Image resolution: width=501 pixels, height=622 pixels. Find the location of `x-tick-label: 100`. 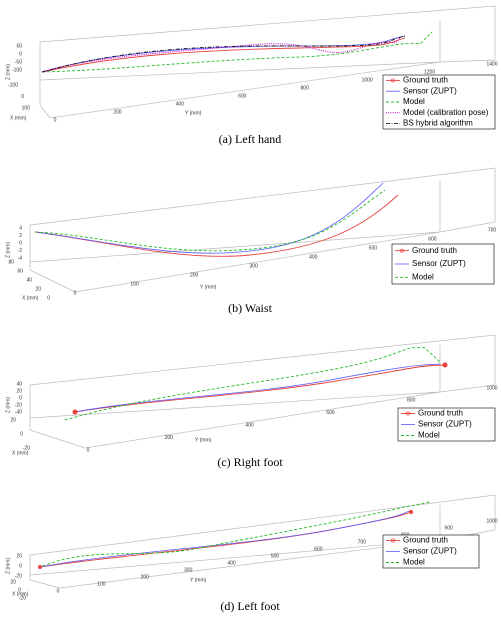

x-tick-label: 100 is located at coordinates (26, 108).